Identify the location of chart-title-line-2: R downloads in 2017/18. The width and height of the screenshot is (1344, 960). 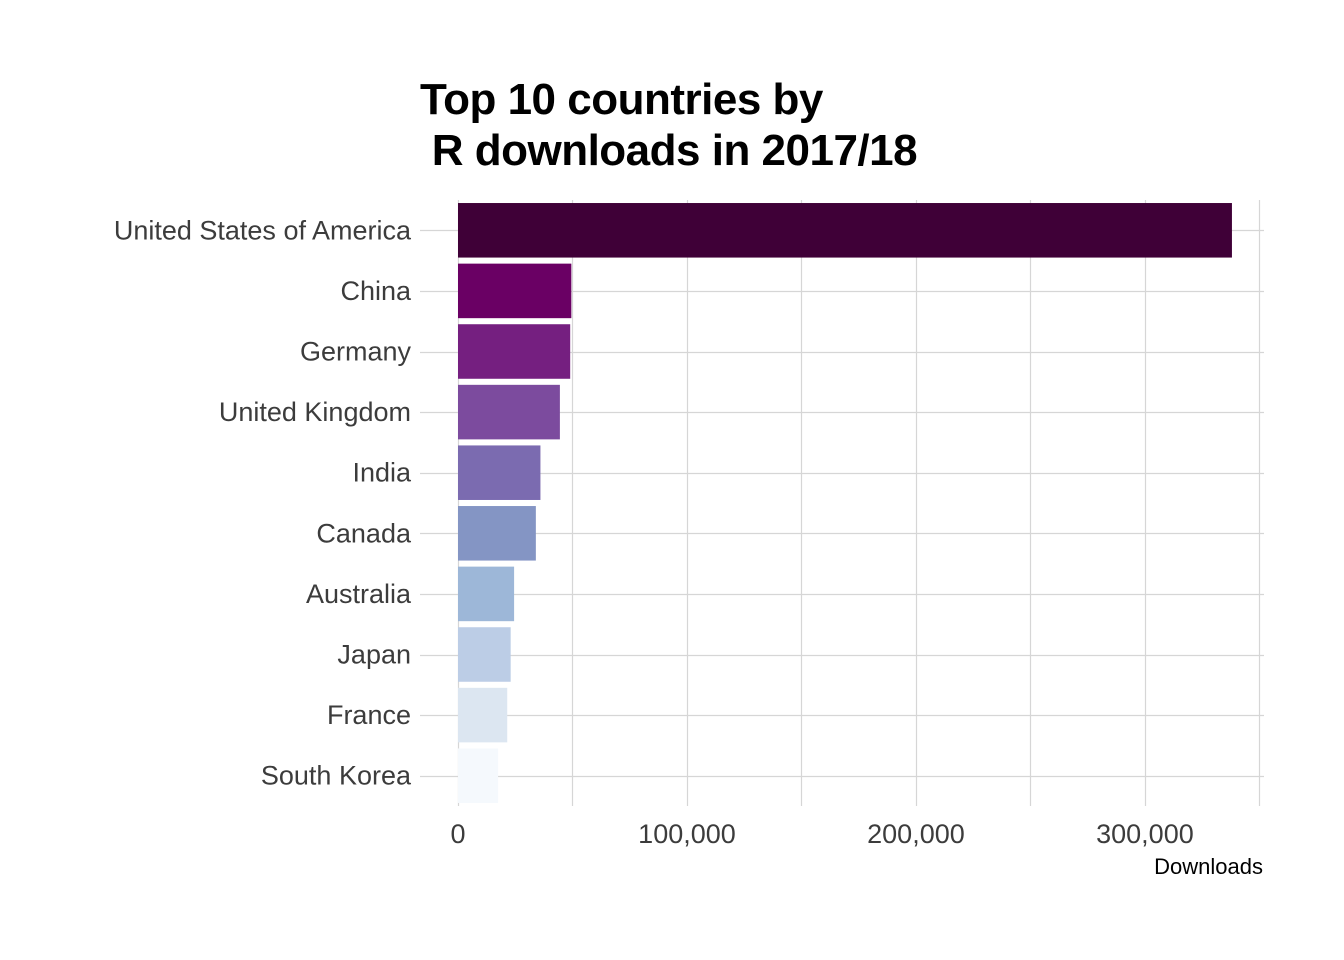
(669, 150).